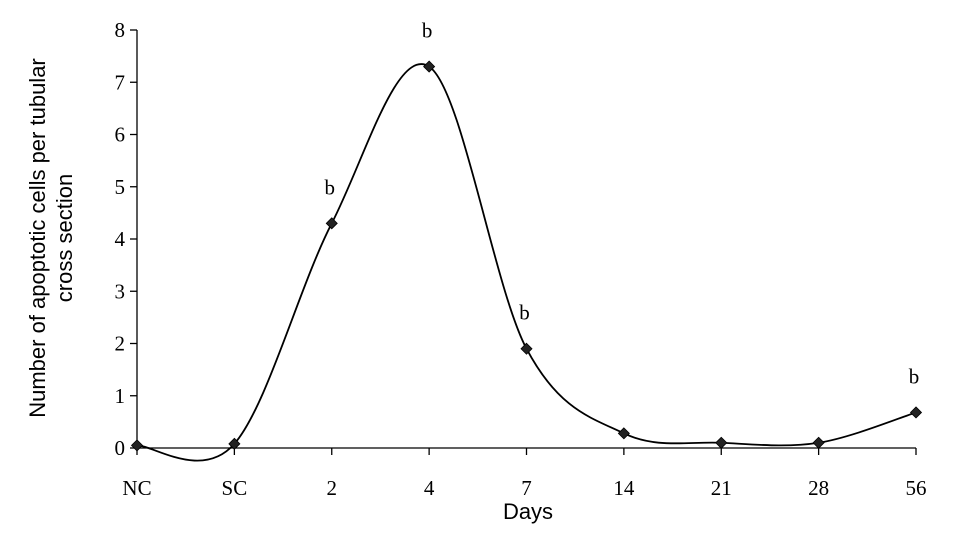 This screenshot has width=960, height=544. I want to click on y-axis-title-line-1: Number of apoptotic cells per tubular, so click(37, 238).